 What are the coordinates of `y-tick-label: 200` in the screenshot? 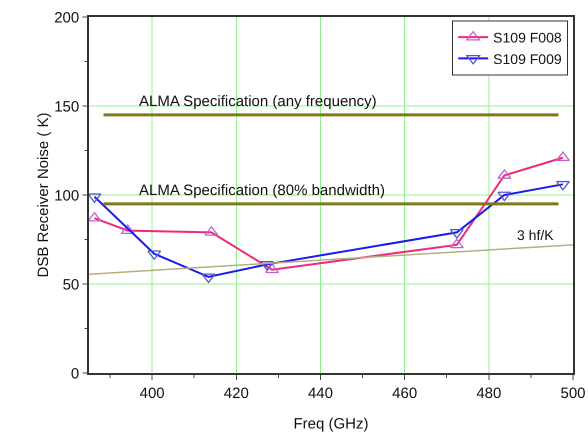 It's located at (67, 17).